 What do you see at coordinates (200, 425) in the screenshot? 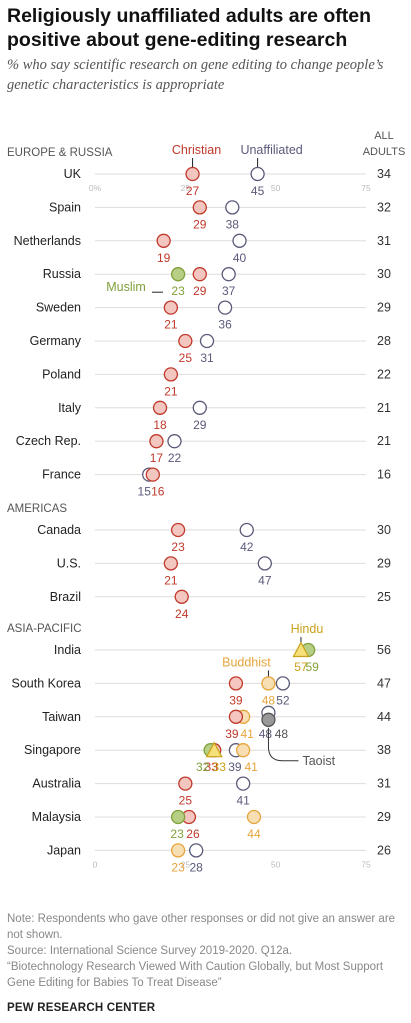
I see `unaffiliated-value-label: 29` at bounding box center [200, 425].